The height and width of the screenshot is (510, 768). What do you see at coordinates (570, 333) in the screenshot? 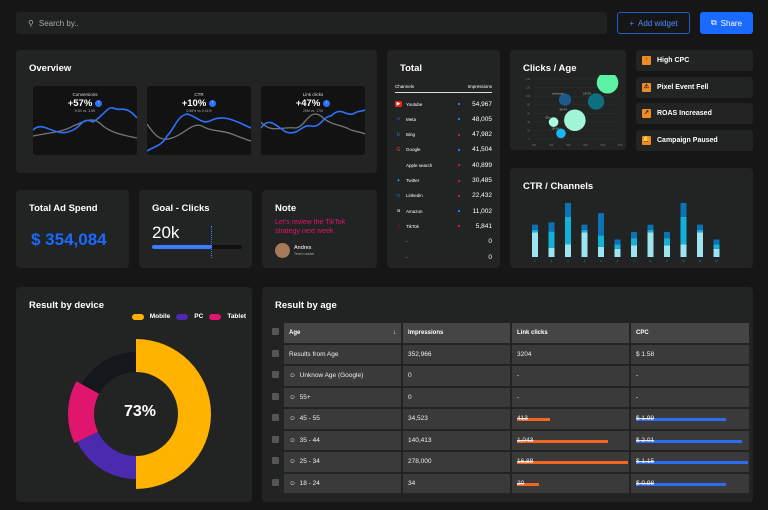
I see `col-link-clicks: Link clicks` at bounding box center [570, 333].